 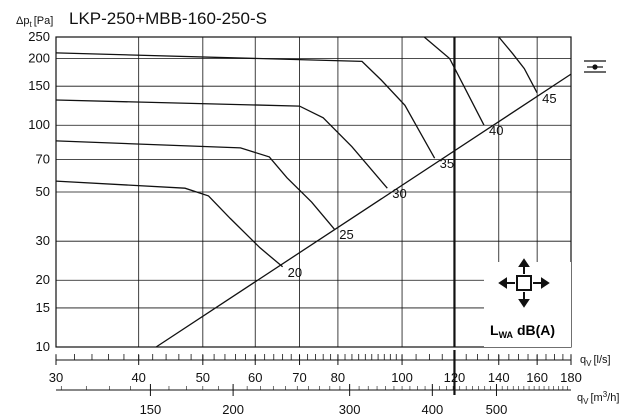 I want to click on m3h-axis: 150 200 300 400 500, so click(x=314, y=400).